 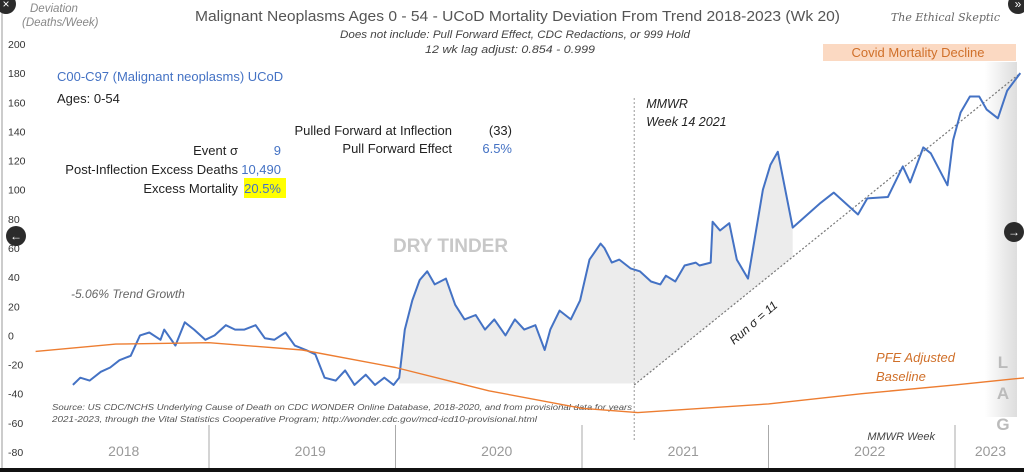 I want to click on inflection-label: Week 14 2021, so click(x=686, y=122).